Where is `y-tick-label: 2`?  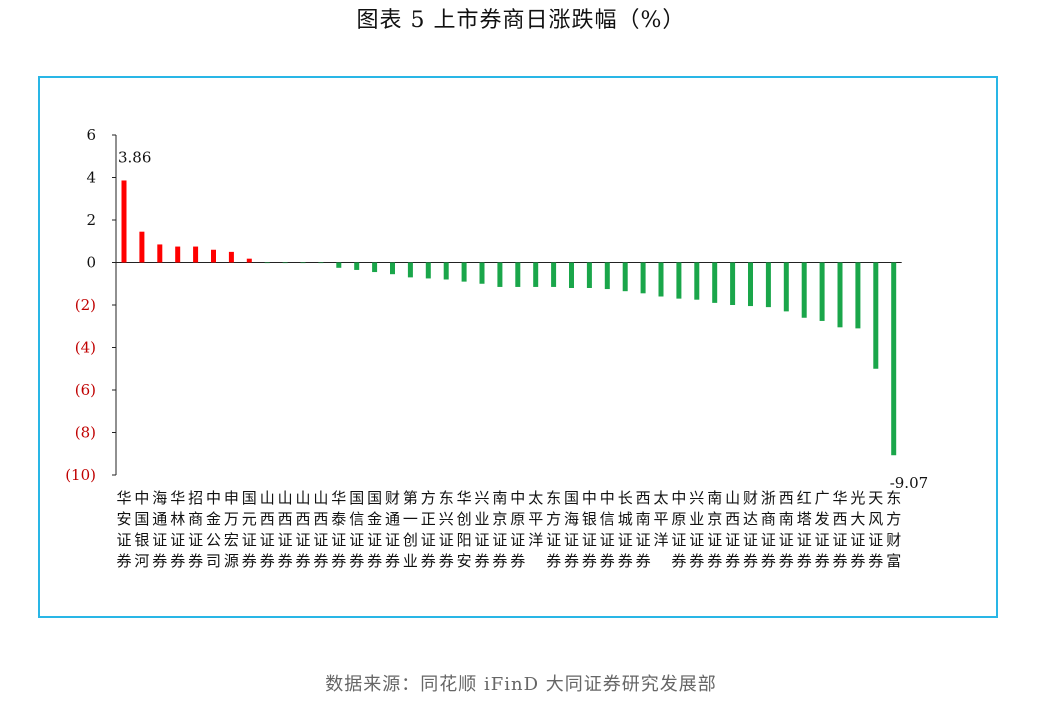 y-tick-label: 2 is located at coordinates (91, 220).